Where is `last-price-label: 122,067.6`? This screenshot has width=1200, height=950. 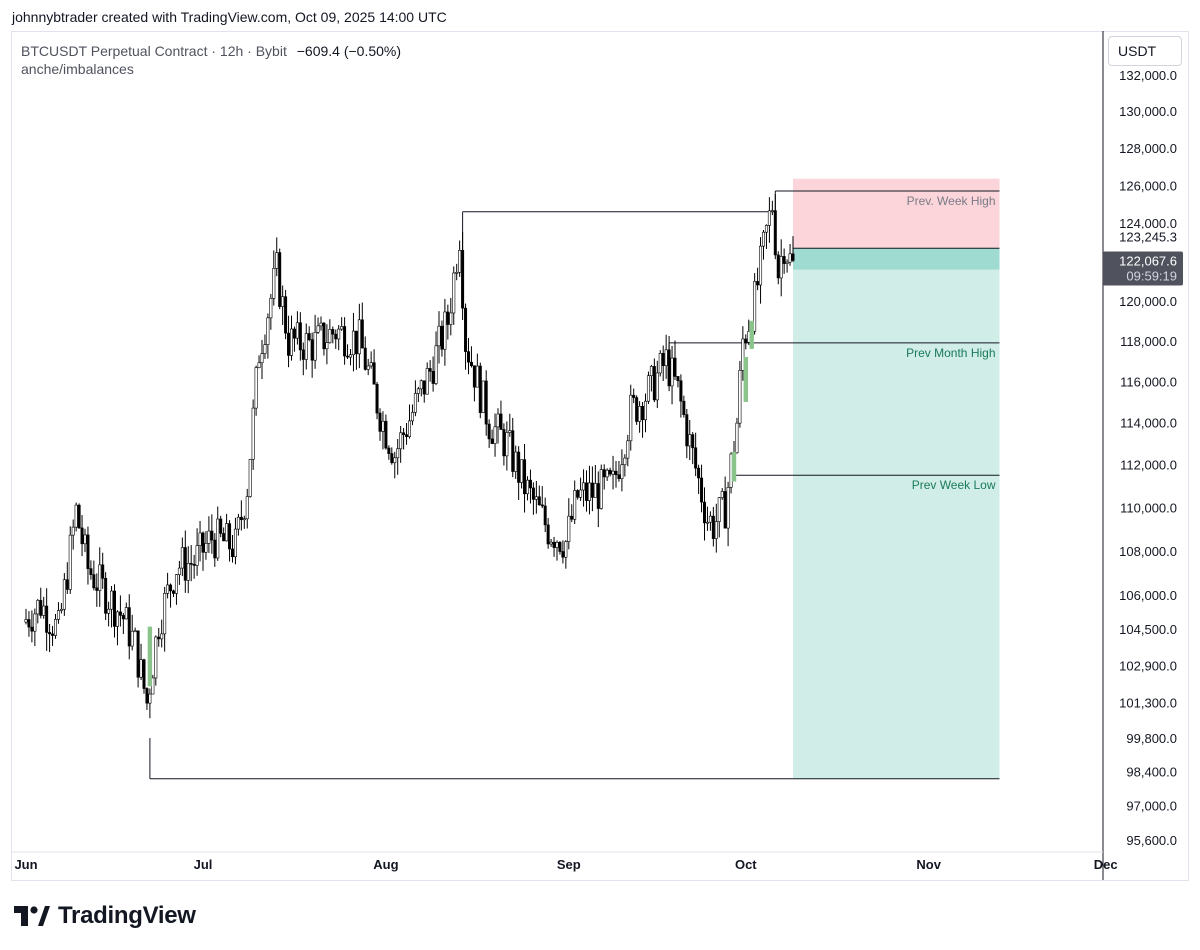 last-price-label: 122,067.6 is located at coordinates (1148, 260).